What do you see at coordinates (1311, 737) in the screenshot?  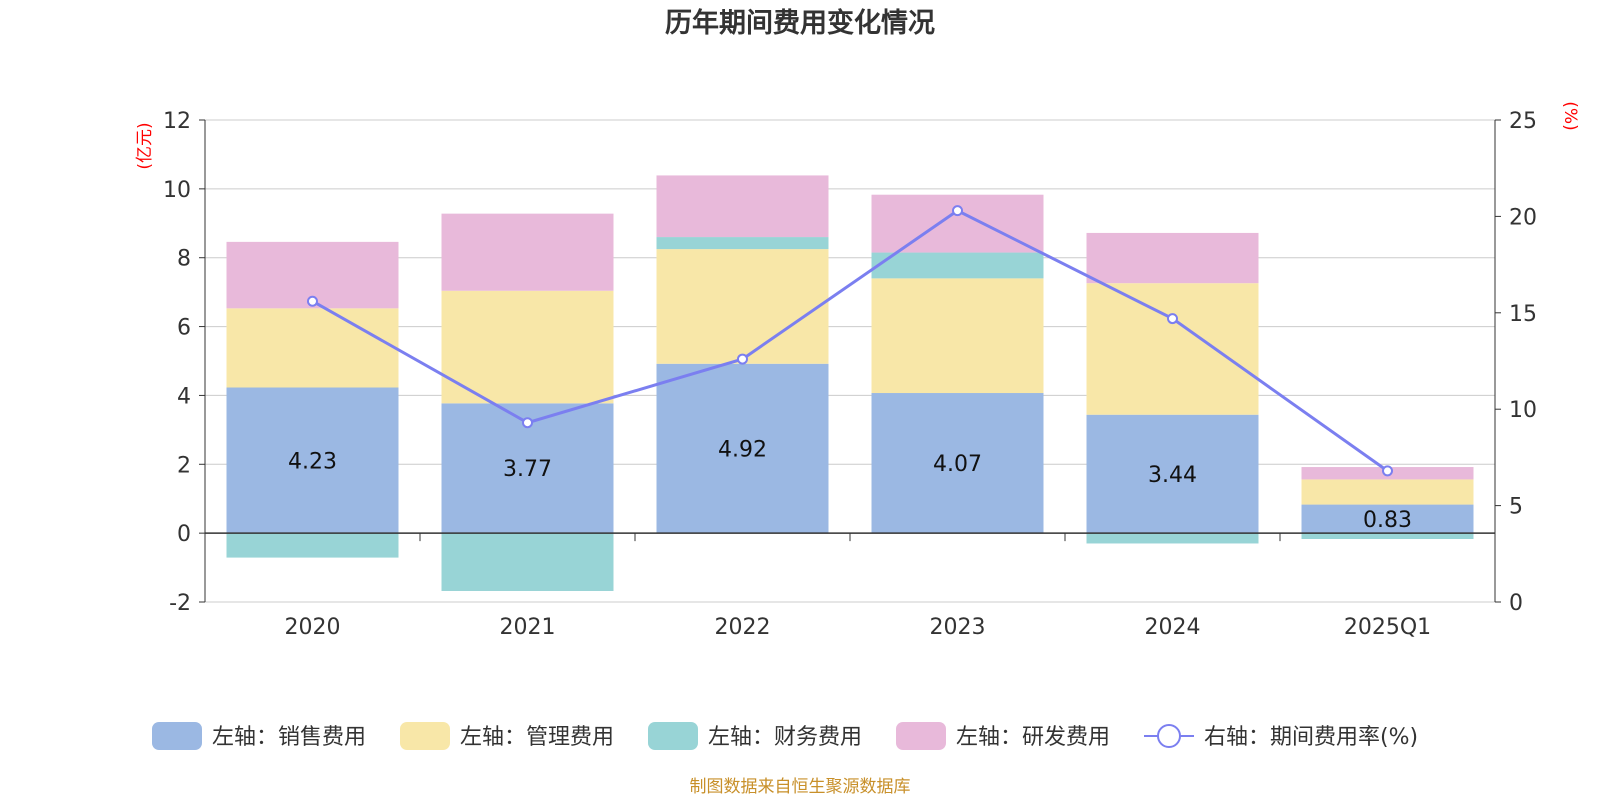 I see `legend-label-4: 右轴：期间费用率(%)` at bounding box center [1311, 737].